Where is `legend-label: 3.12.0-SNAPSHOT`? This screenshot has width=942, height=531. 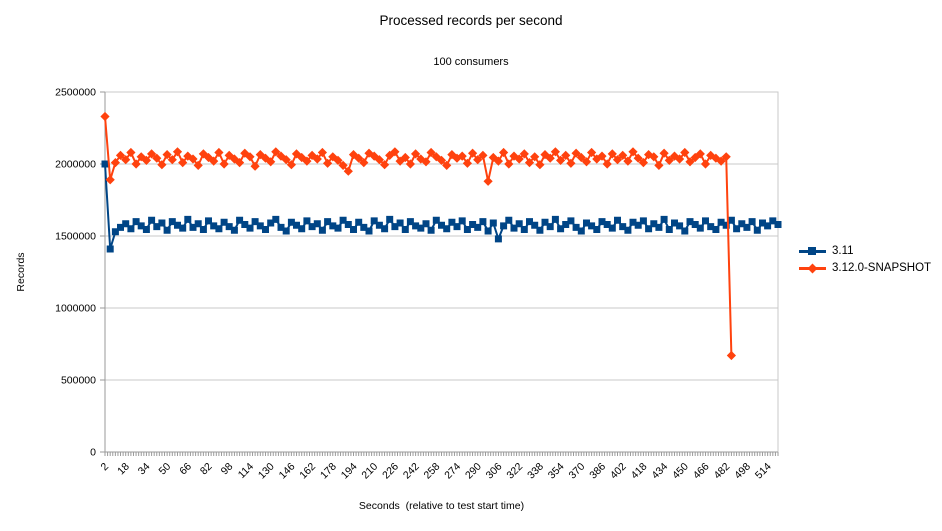
legend-label: 3.12.0-SNAPSHOT is located at coordinates (882, 268).